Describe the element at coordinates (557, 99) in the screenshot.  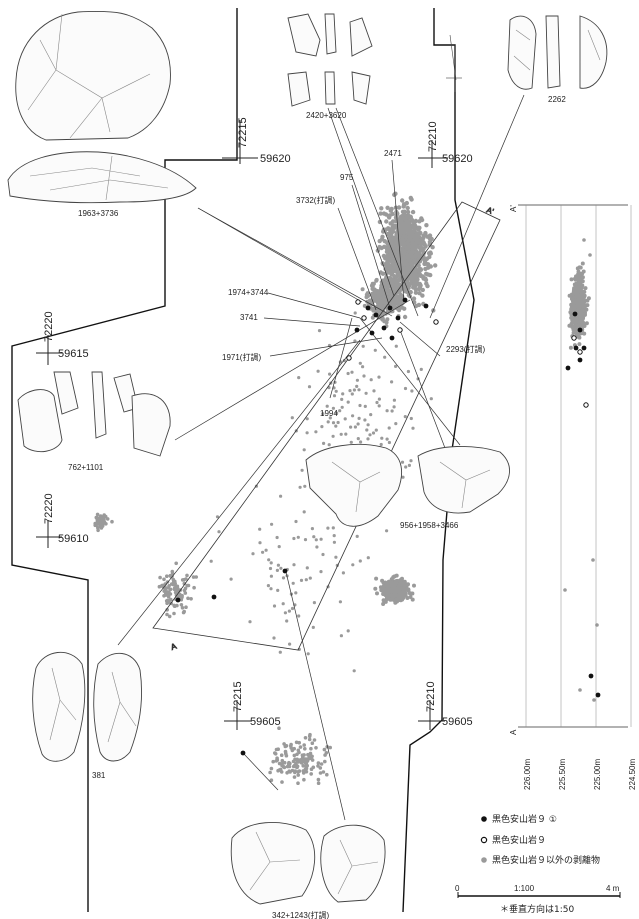
I see `label-2262: 2262` at that location.